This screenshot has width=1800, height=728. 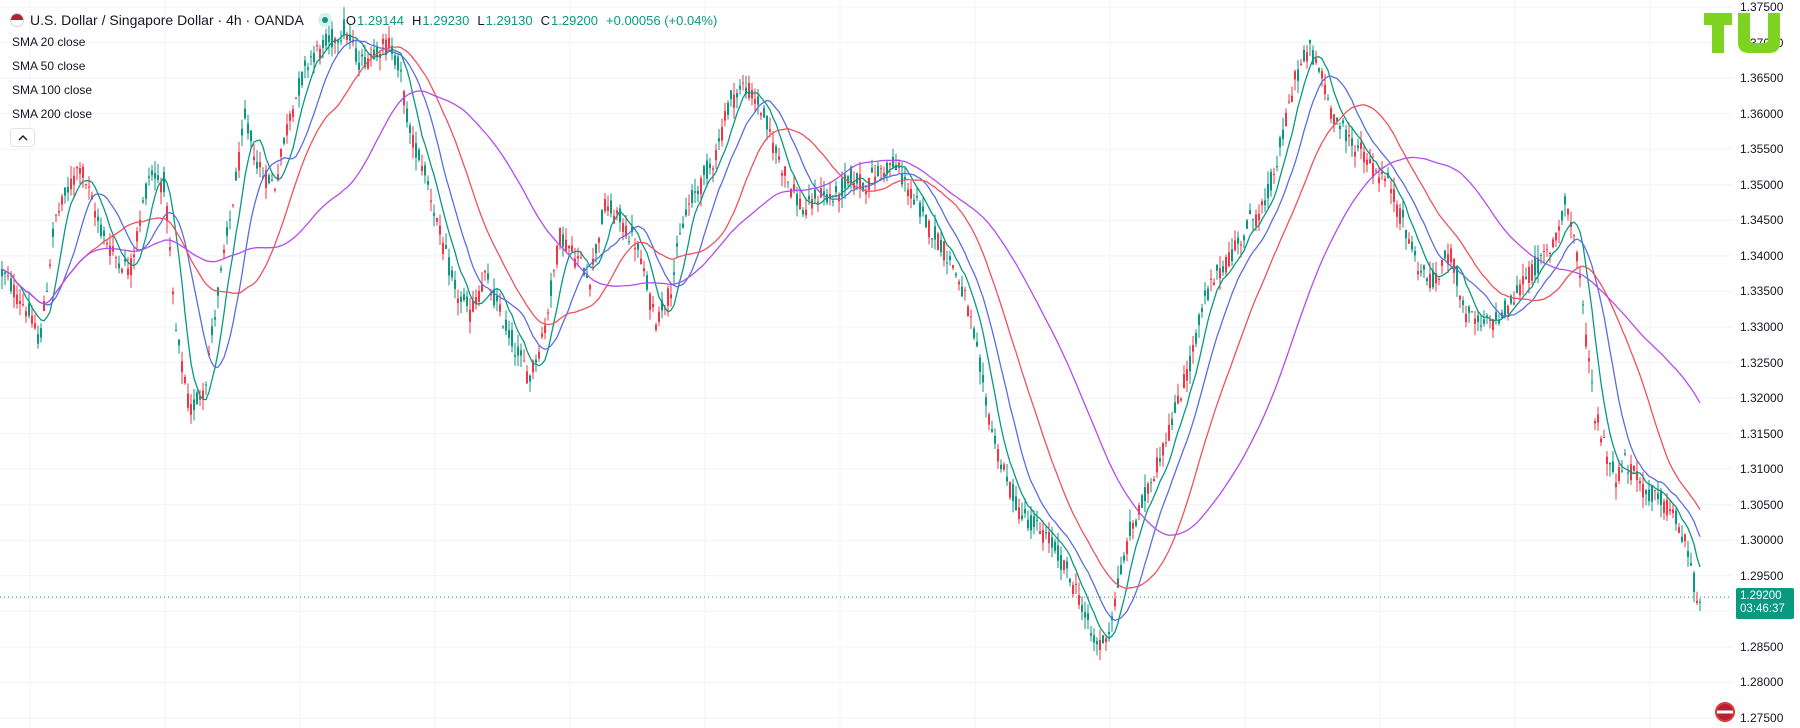 What do you see at coordinates (52, 90) in the screenshot?
I see `indicator-sma100: SMA 100 close` at bounding box center [52, 90].